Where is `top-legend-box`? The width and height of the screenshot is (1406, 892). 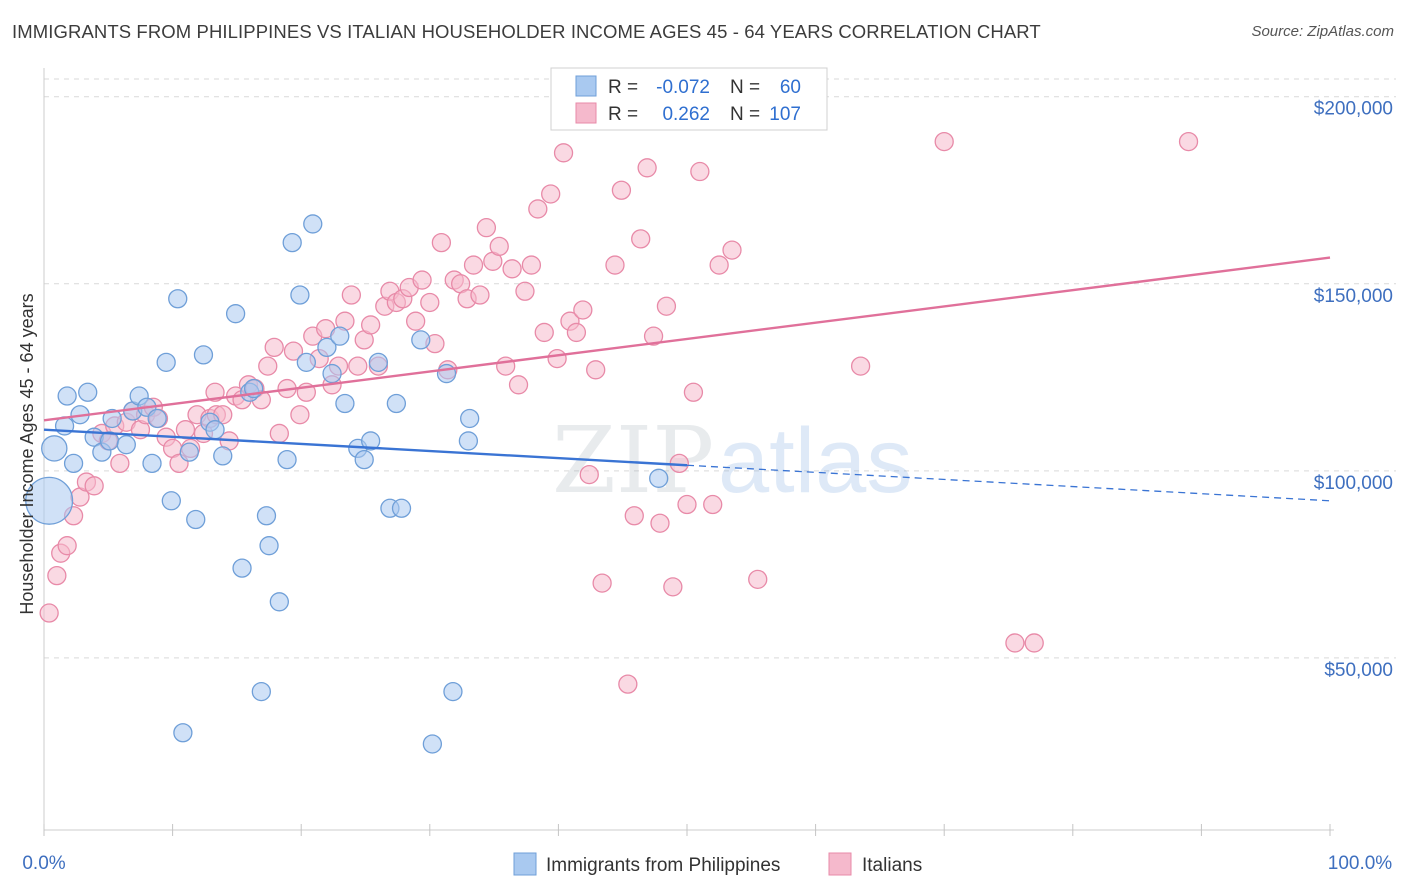
top-legend-box is located at coordinates (689, 99).